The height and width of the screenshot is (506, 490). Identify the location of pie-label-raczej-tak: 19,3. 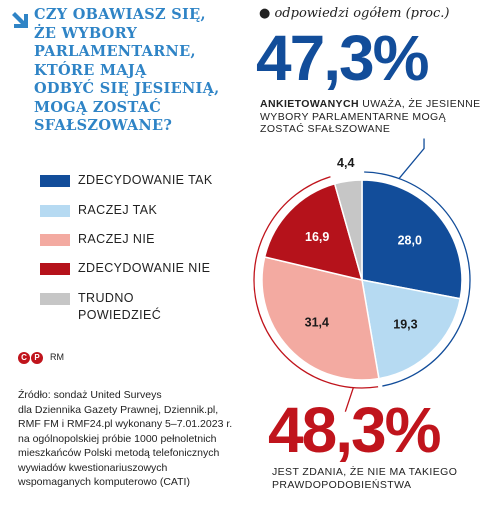
(405, 324).